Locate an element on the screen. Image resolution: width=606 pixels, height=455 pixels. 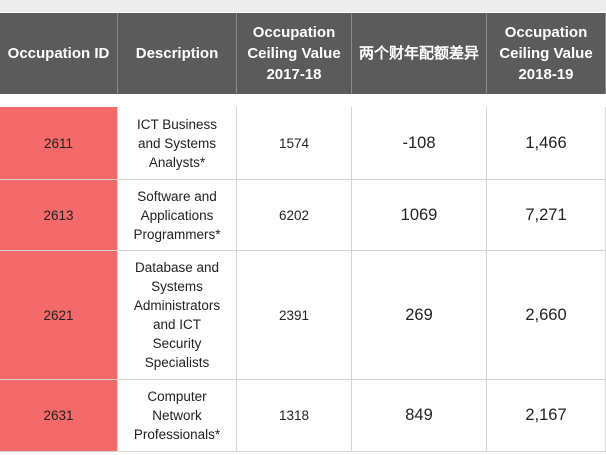
header-cell: 两个财年配额差异 is located at coordinates (419, 53).